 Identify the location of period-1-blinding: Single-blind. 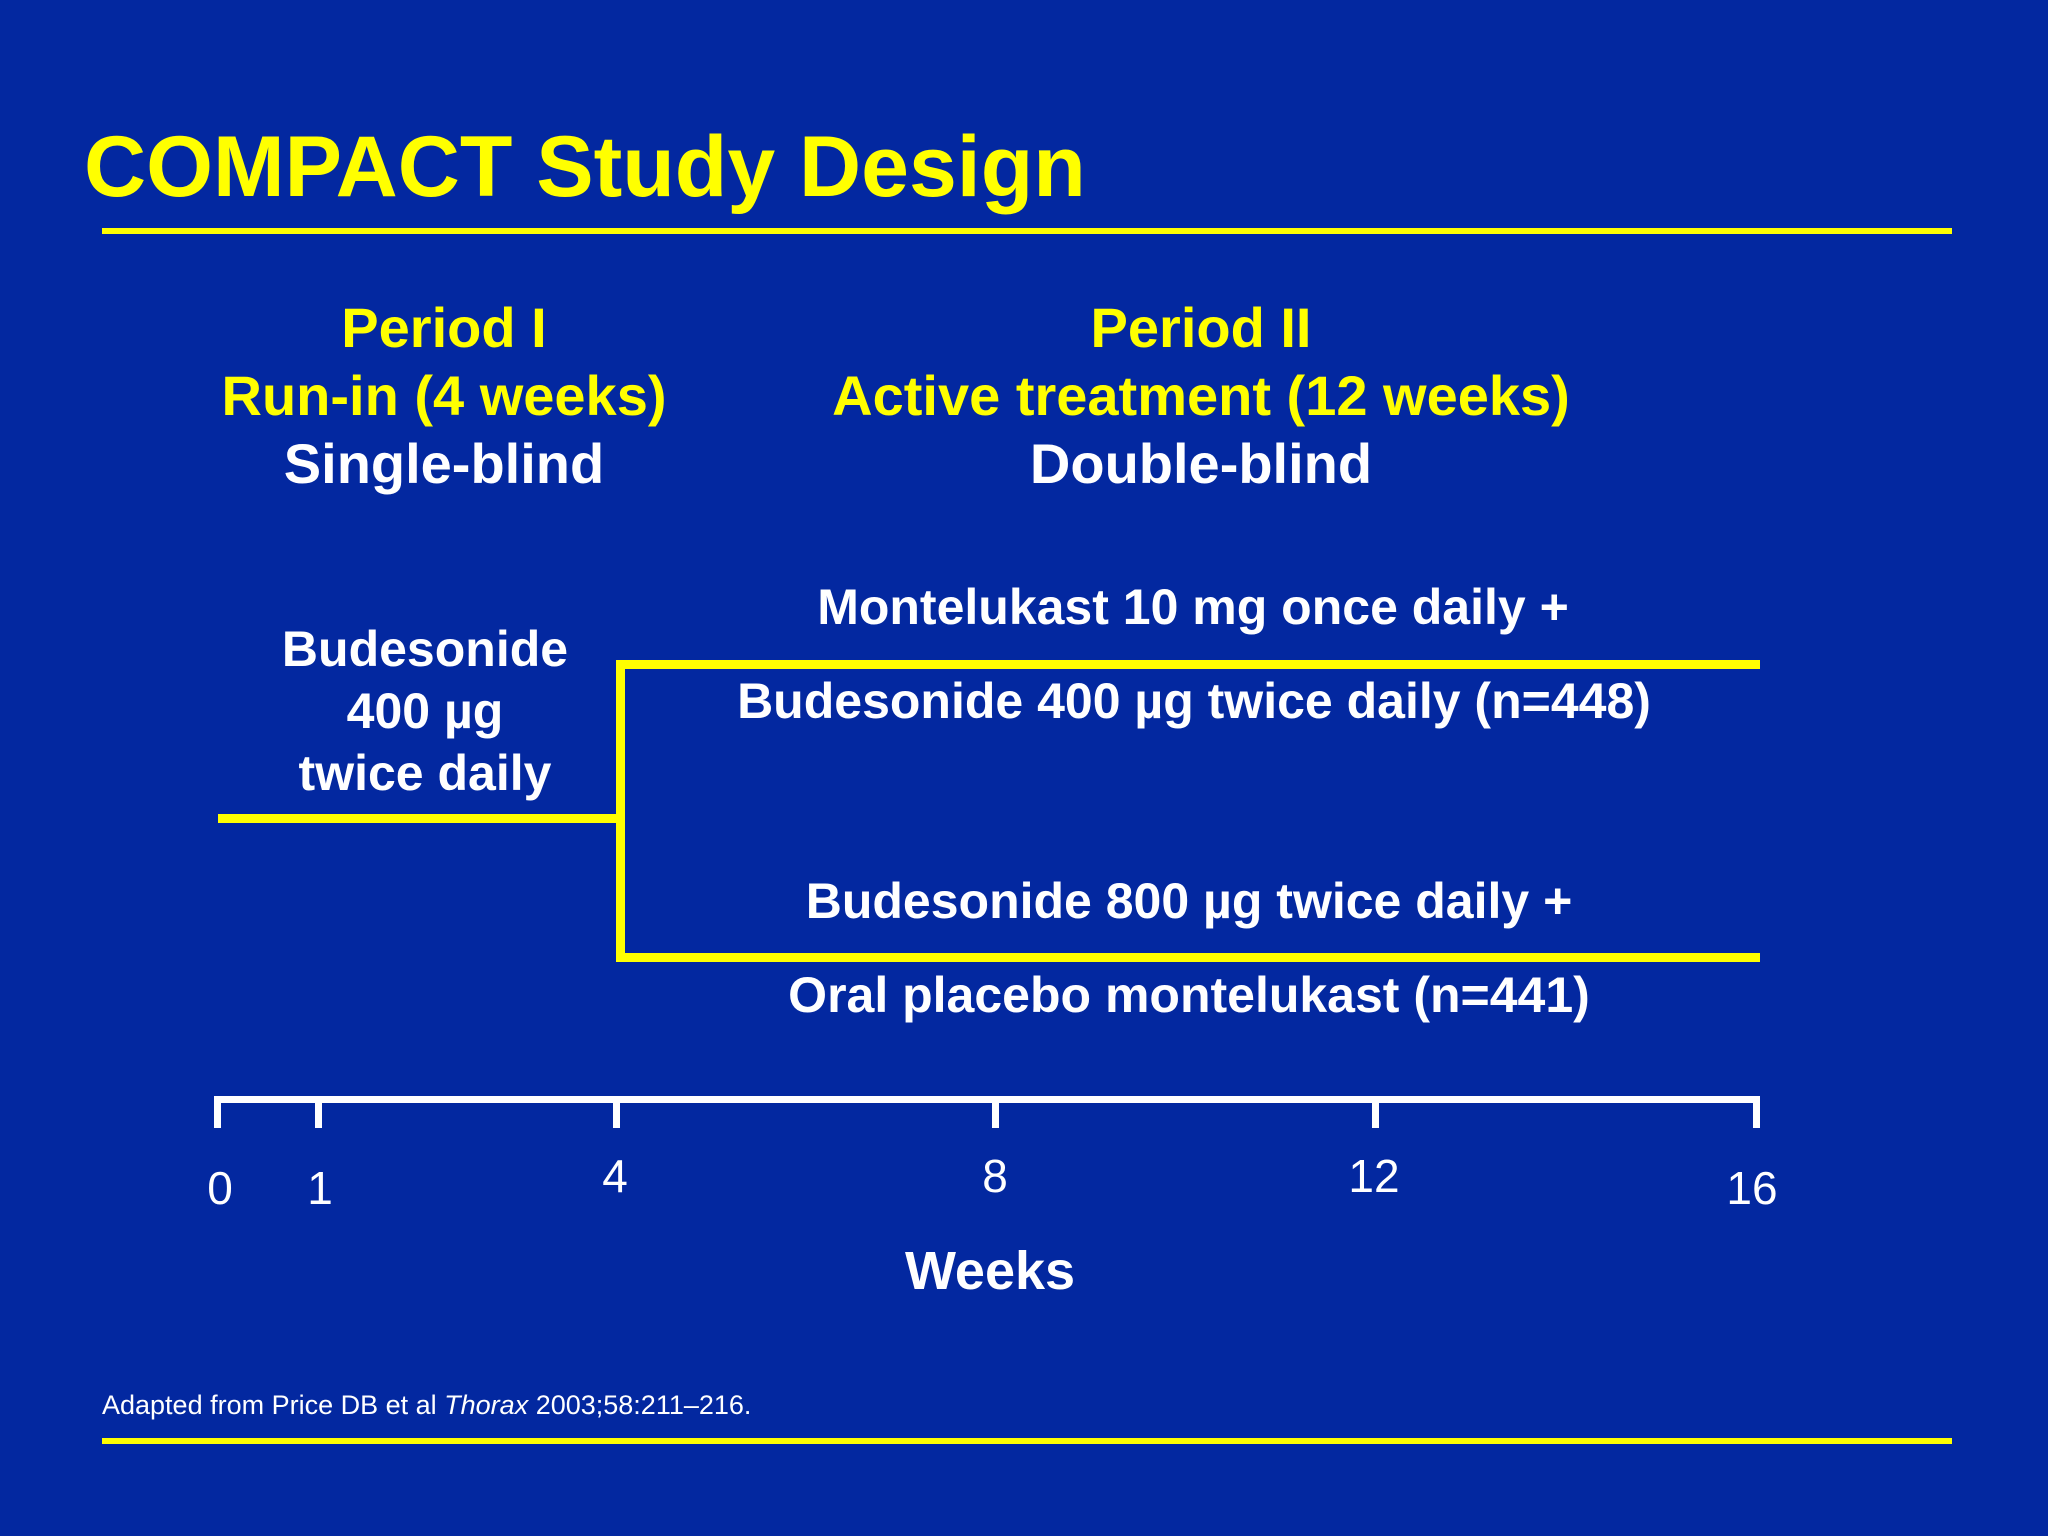
(444, 463).